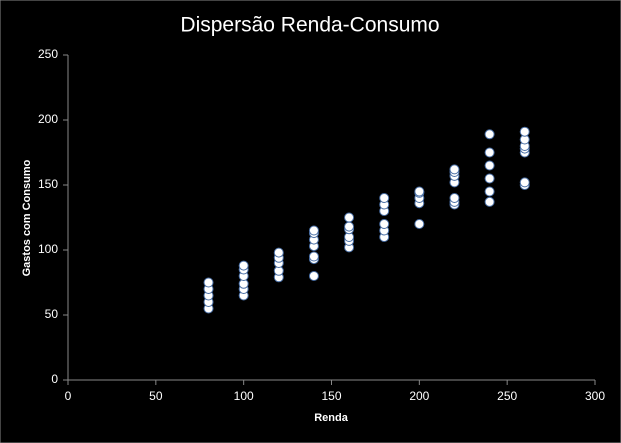 This screenshot has width=621, height=443. What do you see at coordinates (331, 396) in the screenshot?
I see `x-tick-label: 150` at bounding box center [331, 396].